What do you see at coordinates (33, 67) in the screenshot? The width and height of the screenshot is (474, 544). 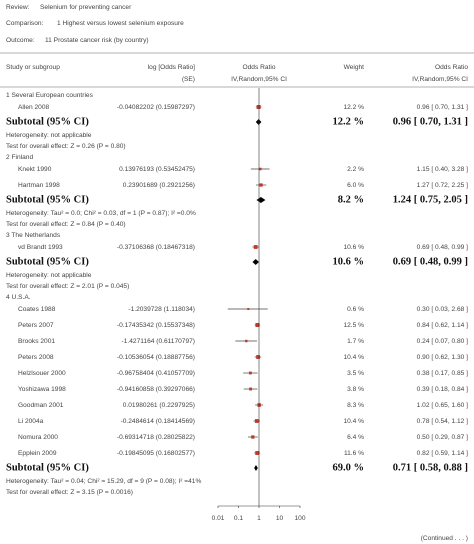 I see `col-study: Study or subgroup` at bounding box center [33, 67].